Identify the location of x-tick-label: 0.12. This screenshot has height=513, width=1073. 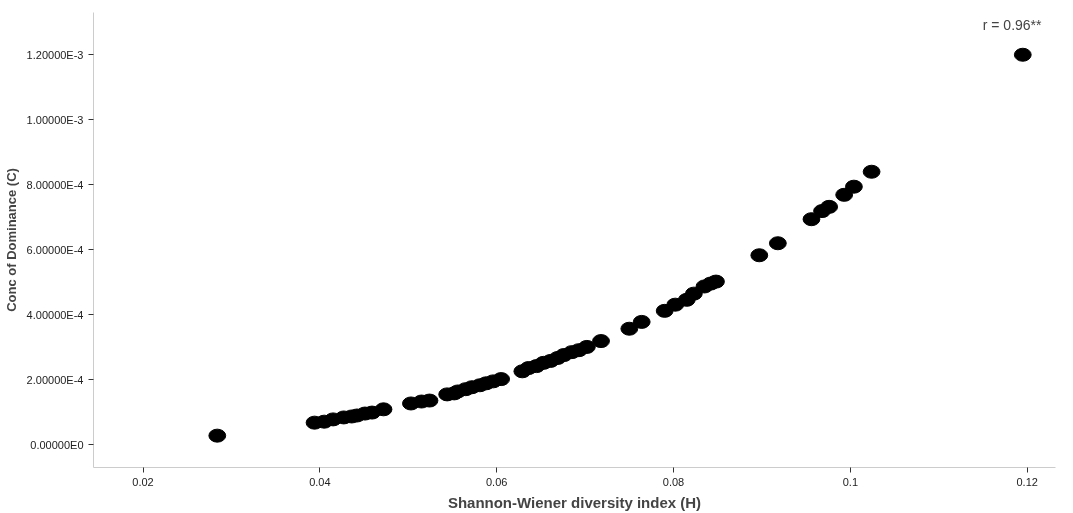
(1027, 481).